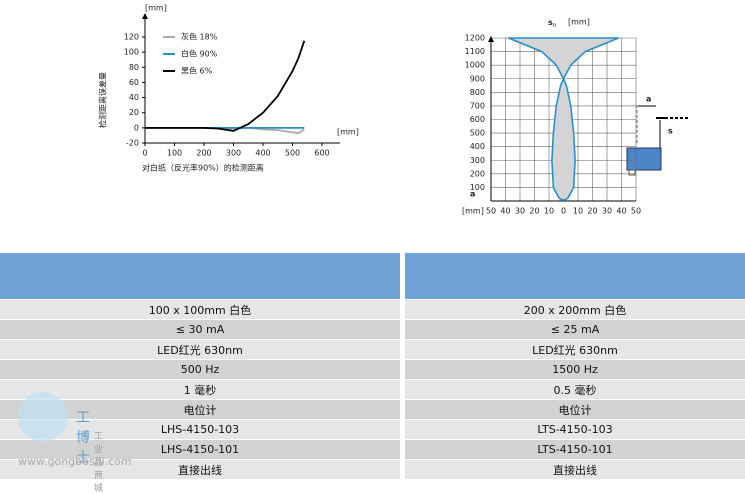  I want to click on x-tick-label: 400, so click(262, 153).